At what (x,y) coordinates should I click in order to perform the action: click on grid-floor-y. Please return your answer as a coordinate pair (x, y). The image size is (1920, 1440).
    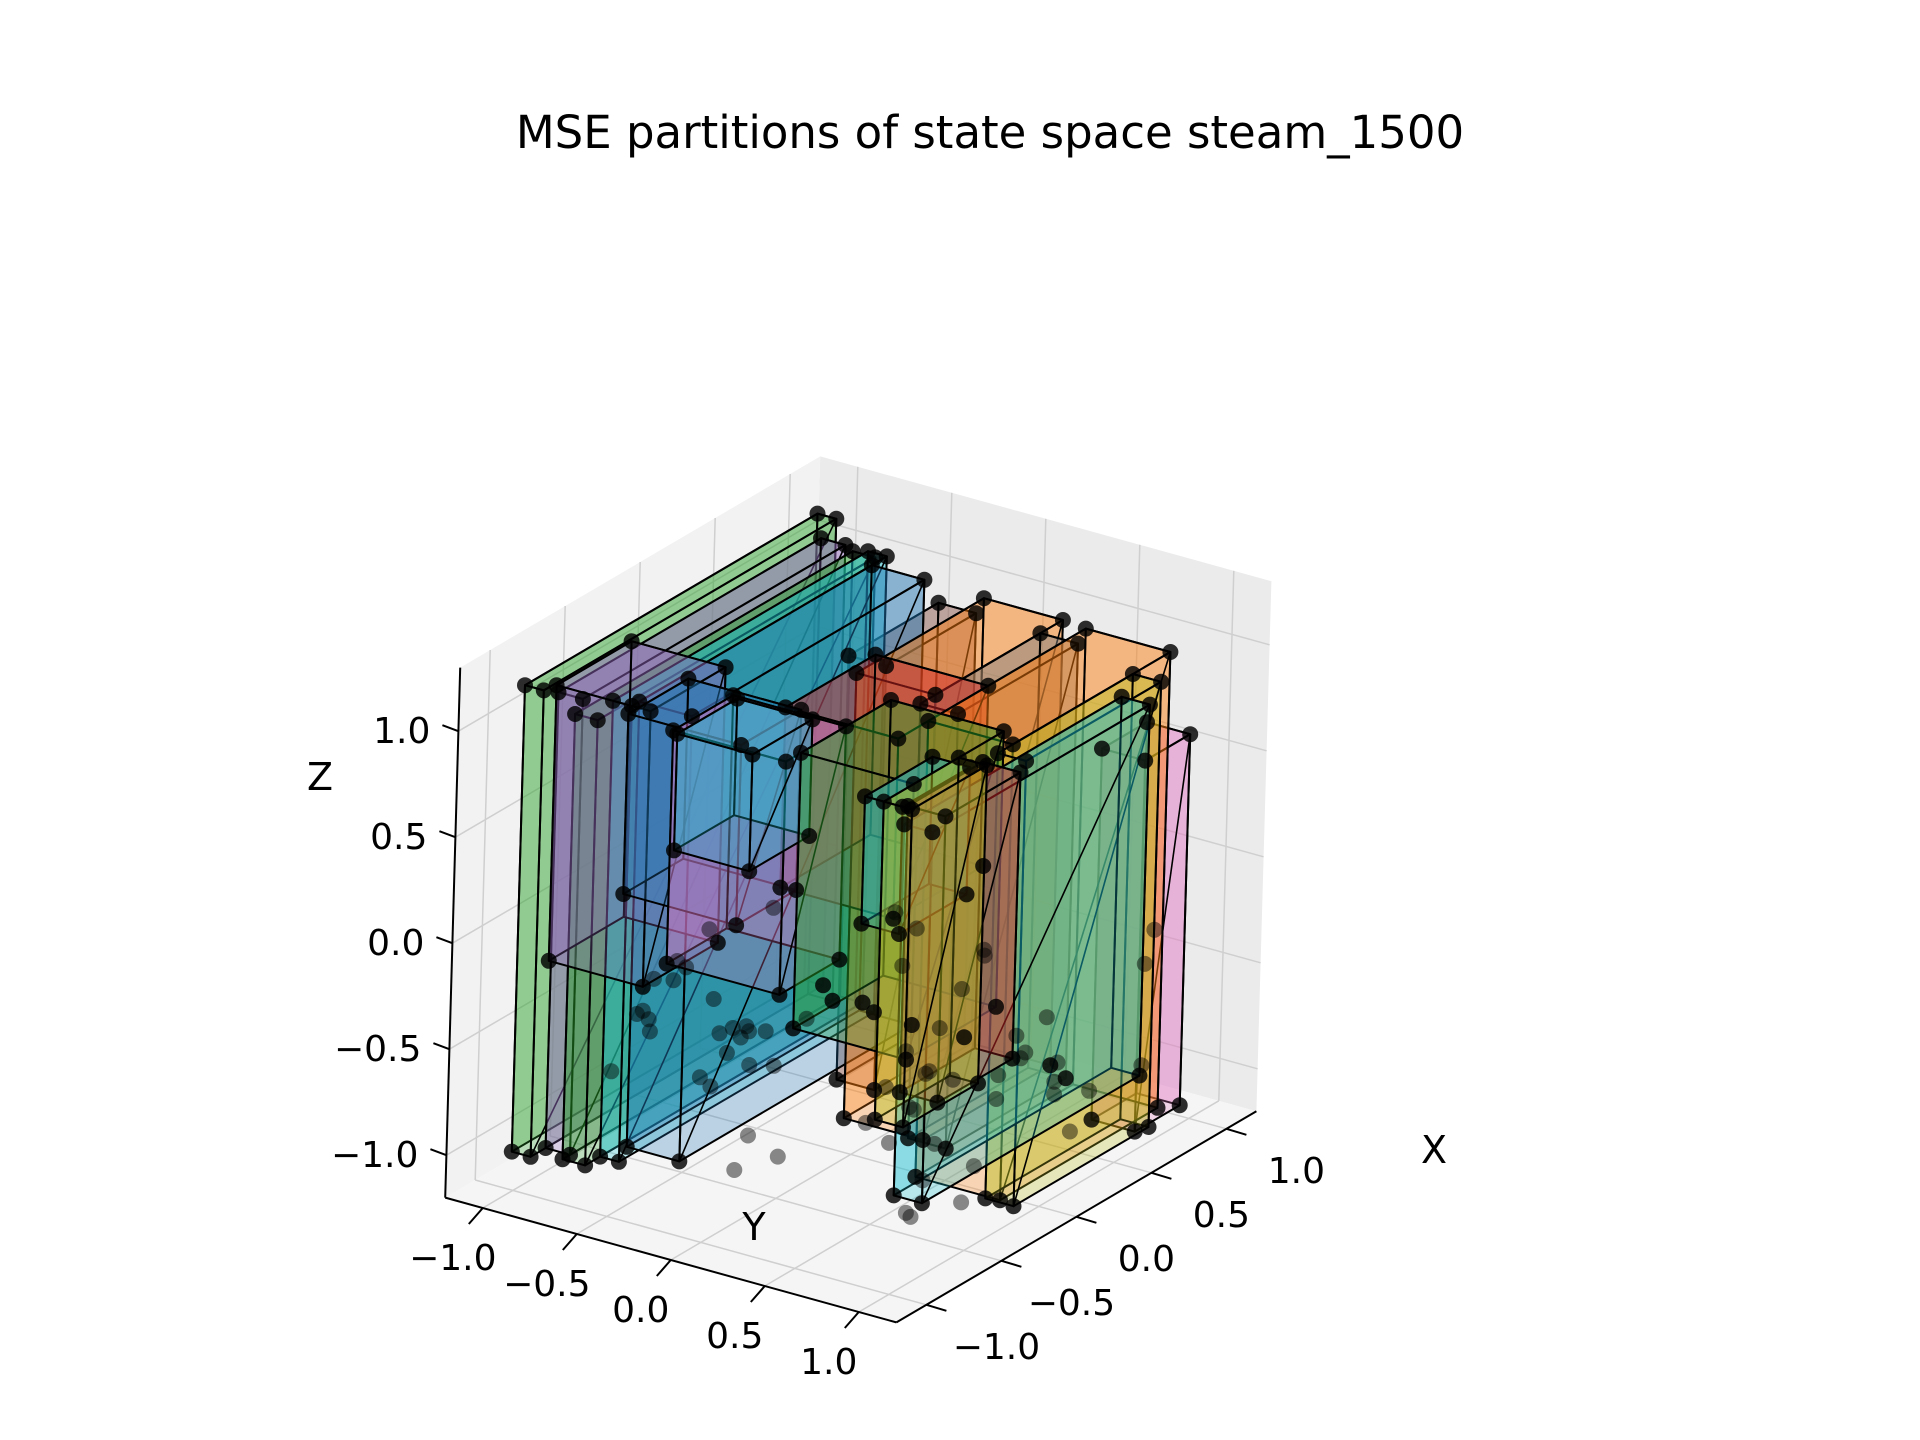
    Looking at the image, I should click on (1039, 1206).